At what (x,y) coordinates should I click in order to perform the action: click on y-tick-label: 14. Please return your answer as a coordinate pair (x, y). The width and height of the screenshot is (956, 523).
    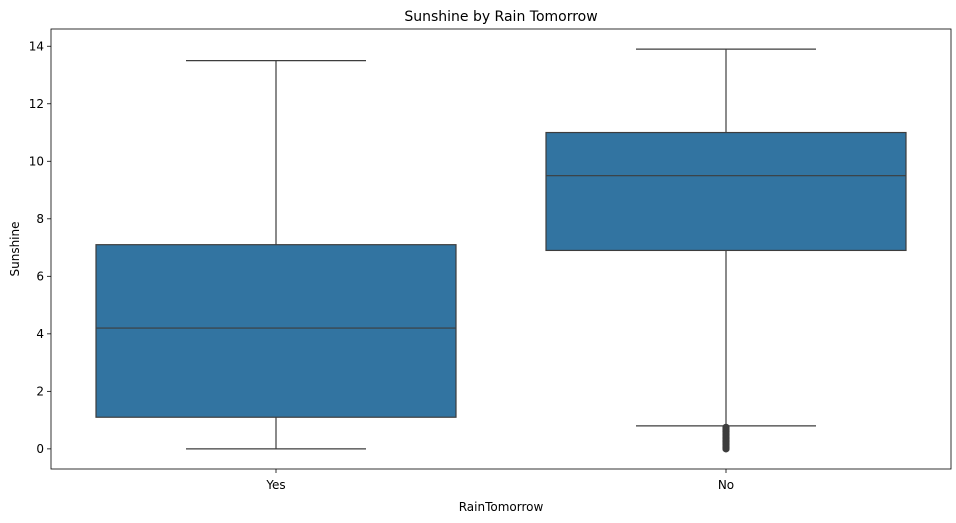
    Looking at the image, I should click on (36, 46).